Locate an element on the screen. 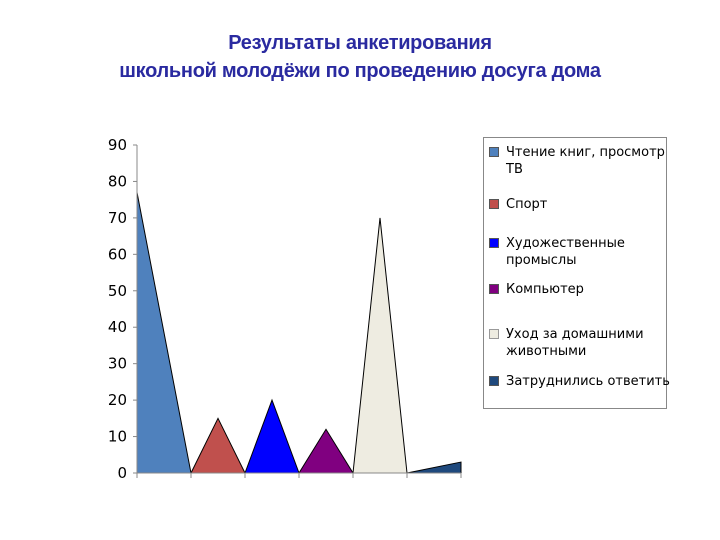 This screenshot has width=720, height=540. y-tick-label-30: 30 is located at coordinates (117, 364).